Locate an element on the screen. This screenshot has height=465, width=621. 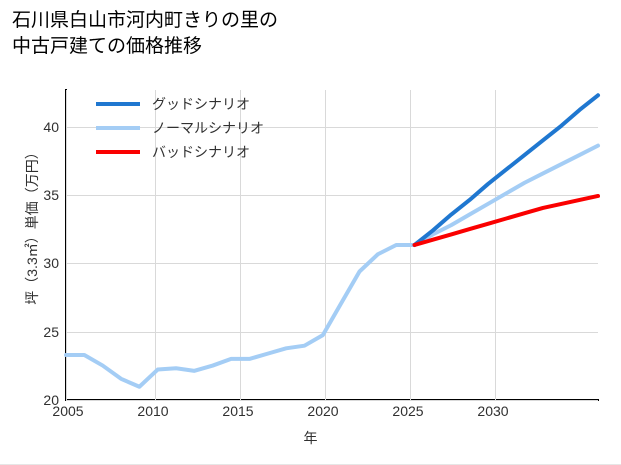
chart-legend: グッドシナリオ ノーマルシナリオ バッドシナリオ is located at coordinates (211, 128).